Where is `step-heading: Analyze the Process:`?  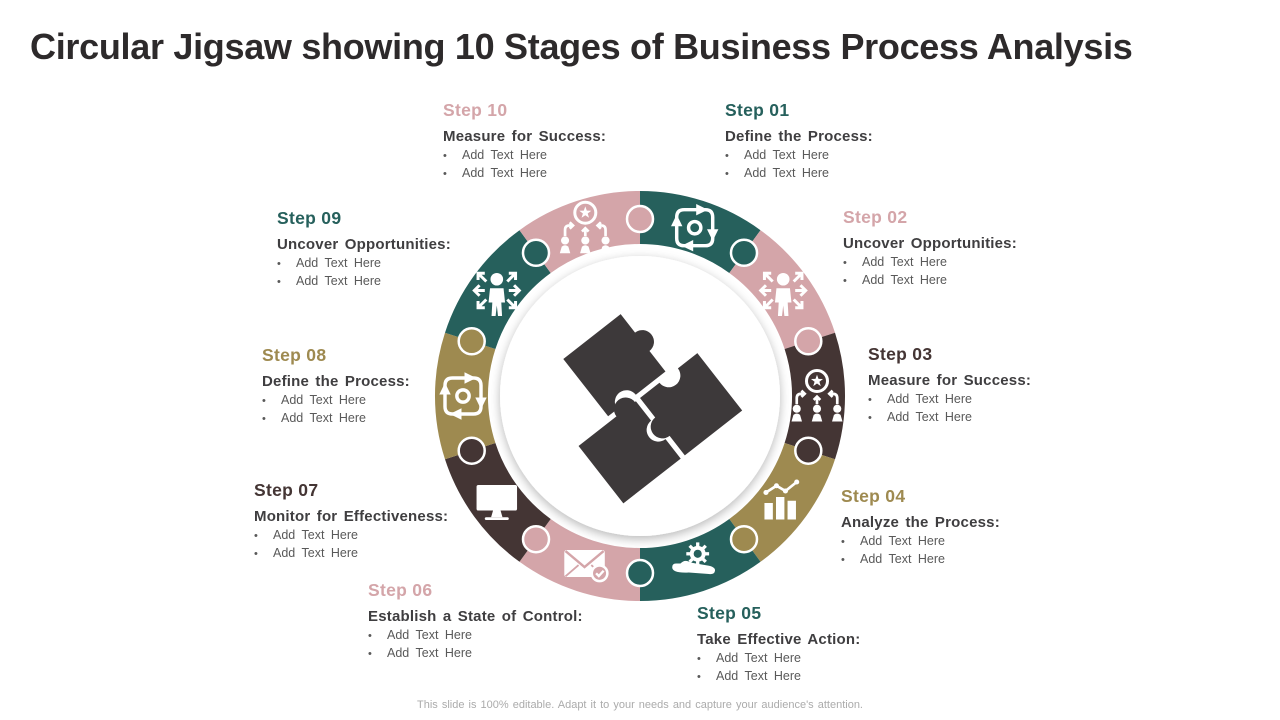
step-heading: Analyze the Process: is located at coordinates (920, 522).